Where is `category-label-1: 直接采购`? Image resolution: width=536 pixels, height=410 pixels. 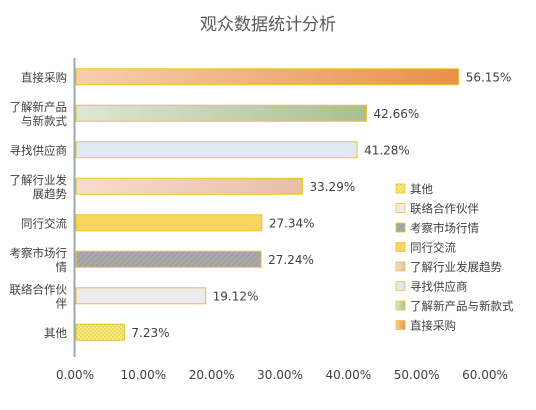
category-label-1: 直接采购 is located at coordinates (44, 77).